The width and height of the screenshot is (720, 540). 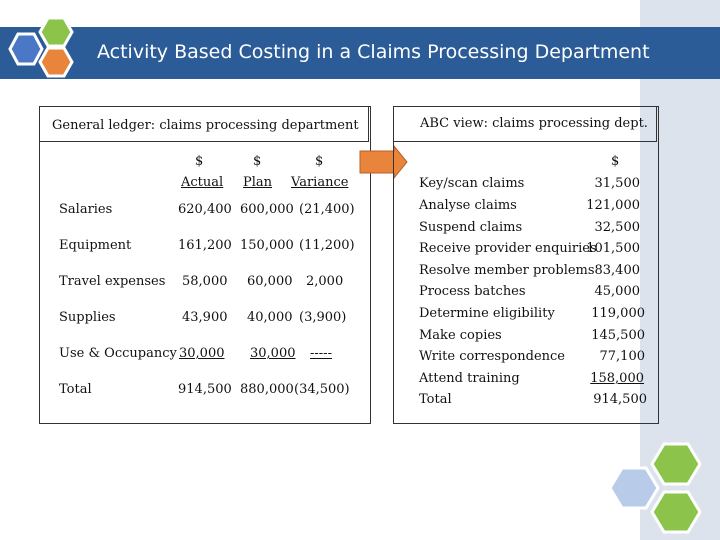 What do you see at coordinates (618, 335) in the screenshot?
I see `abc-row-value: 145,500` at bounding box center [618, 335].